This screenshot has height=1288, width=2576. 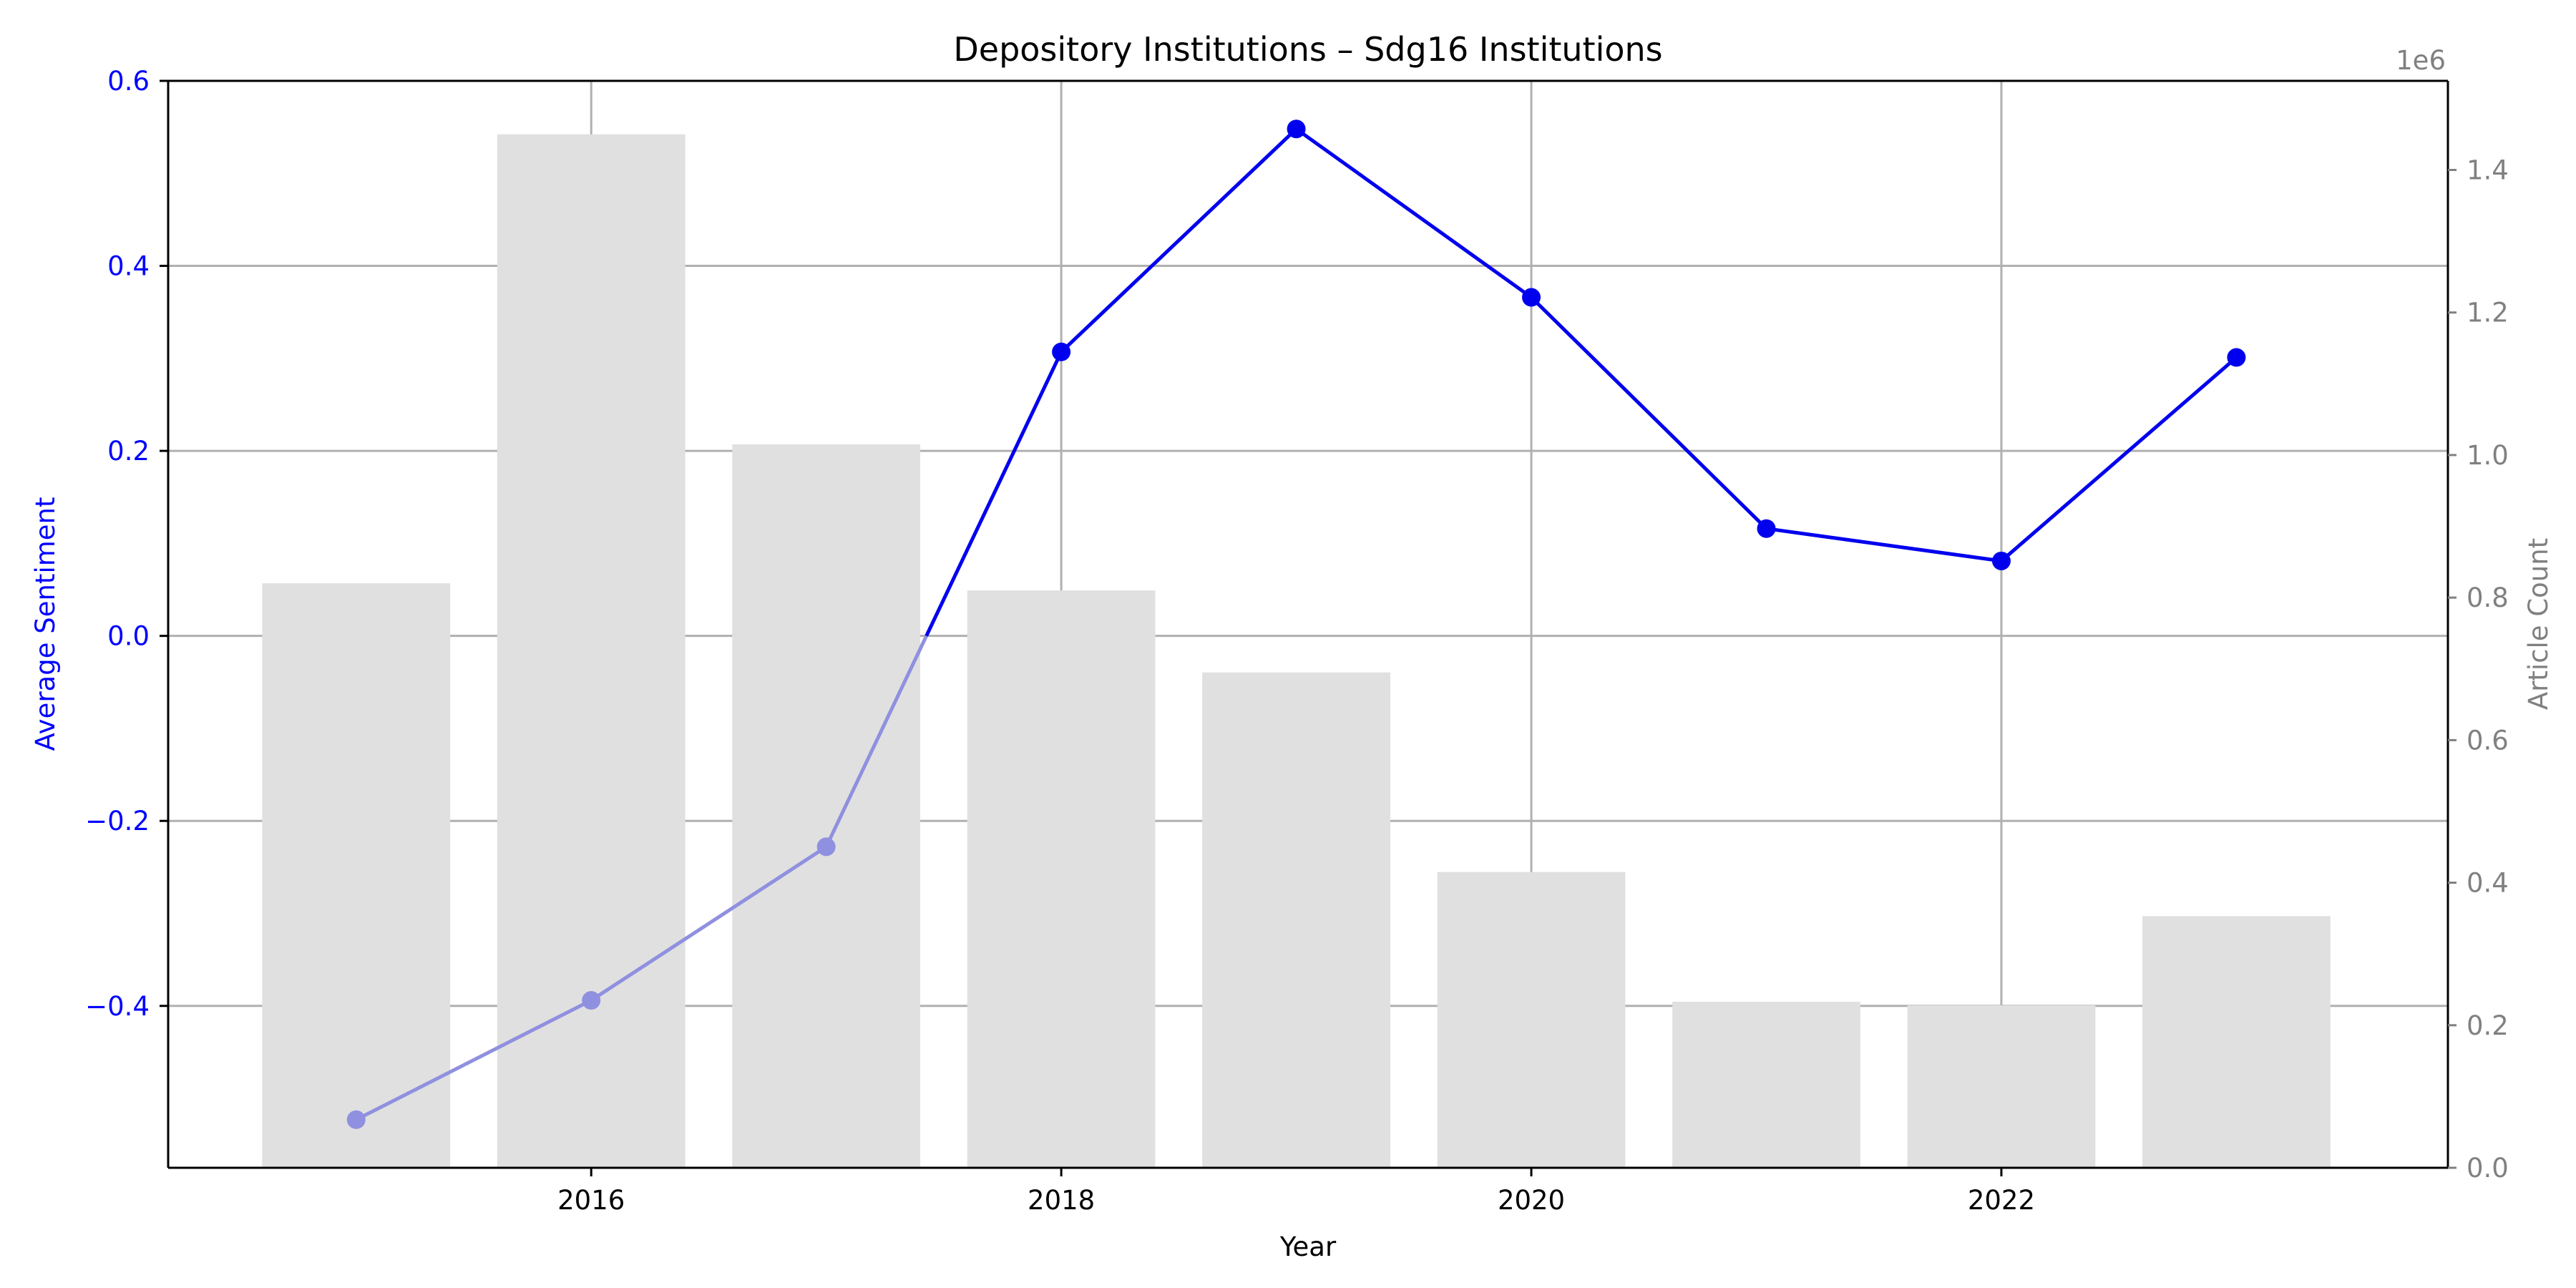 What do you see at coordinates (1308, 1246) in the screenshot?
I see `x-axis-title: Year` at bounding box center [1308, 1246].